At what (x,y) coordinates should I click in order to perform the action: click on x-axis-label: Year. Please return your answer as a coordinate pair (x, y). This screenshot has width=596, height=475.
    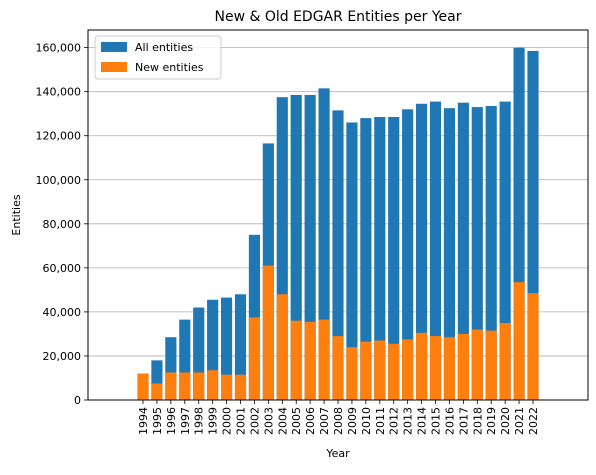
    Looking at the image, I should click on (337, 453).